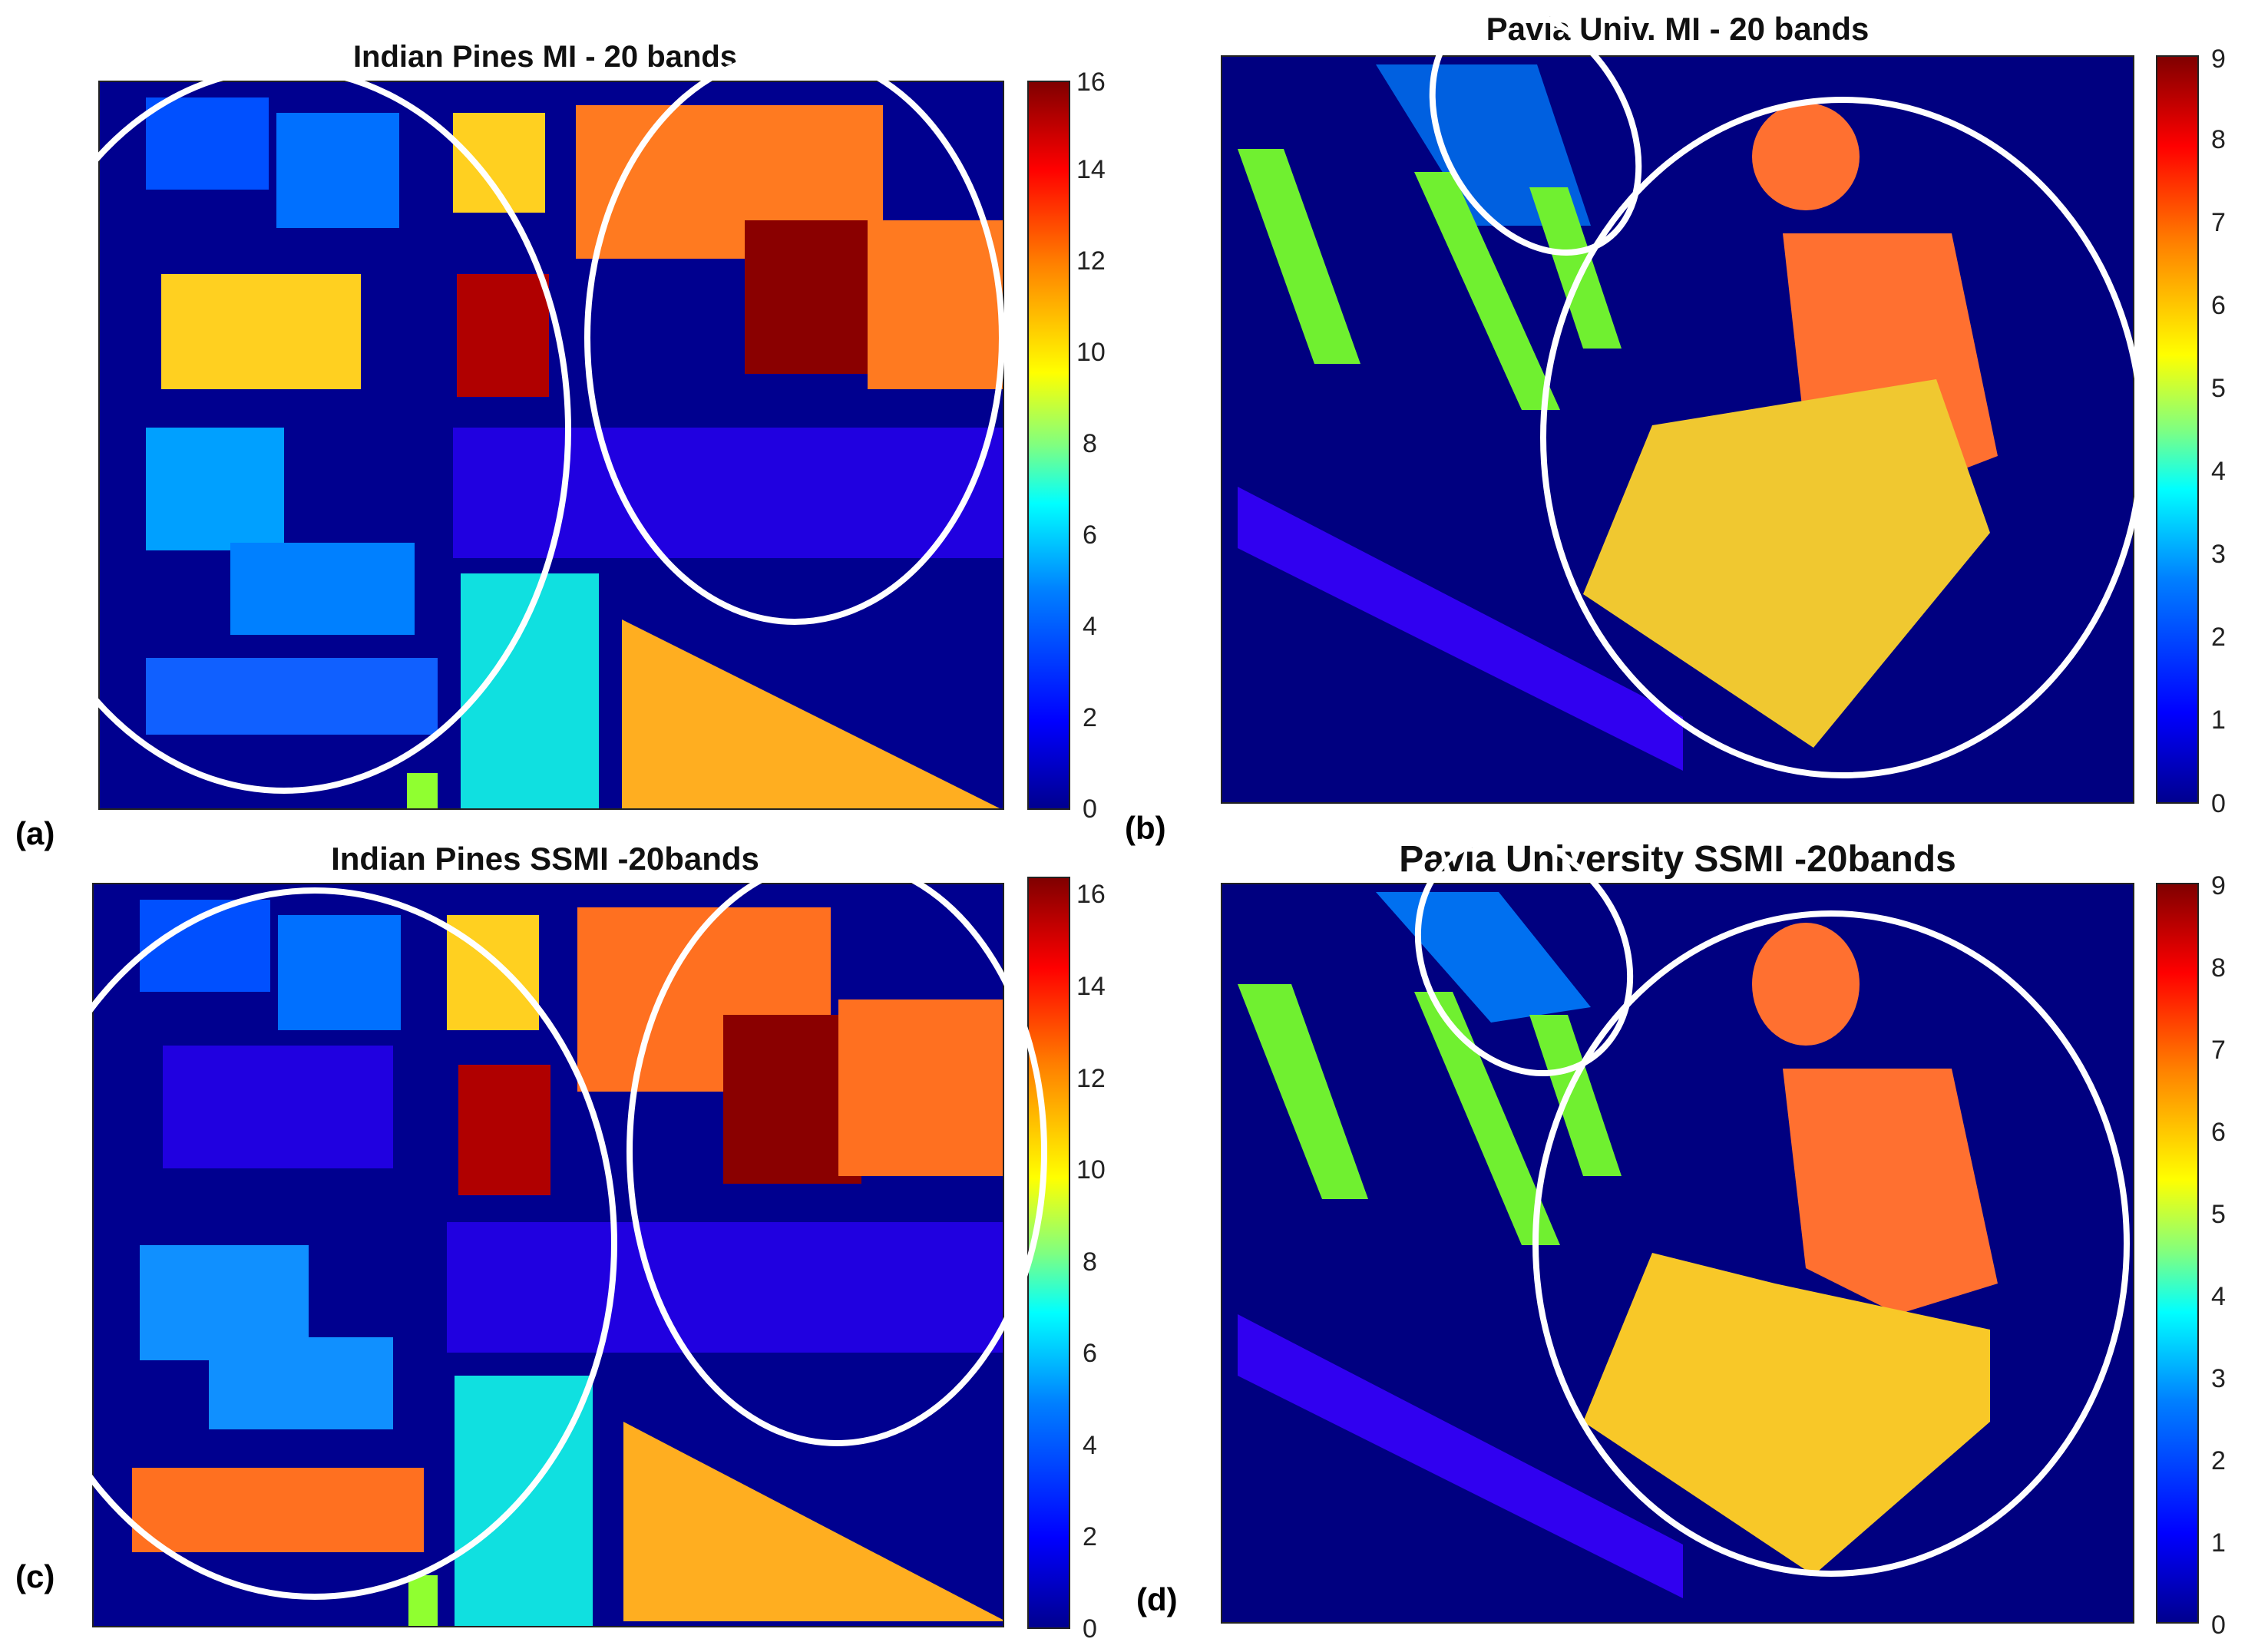 Image resolution: width=2258 pixels, height=1652 pixels. Describe the element at coordinates (1090, 1353) in the screenshot. I see `panel-c-tick: 6` at that location.